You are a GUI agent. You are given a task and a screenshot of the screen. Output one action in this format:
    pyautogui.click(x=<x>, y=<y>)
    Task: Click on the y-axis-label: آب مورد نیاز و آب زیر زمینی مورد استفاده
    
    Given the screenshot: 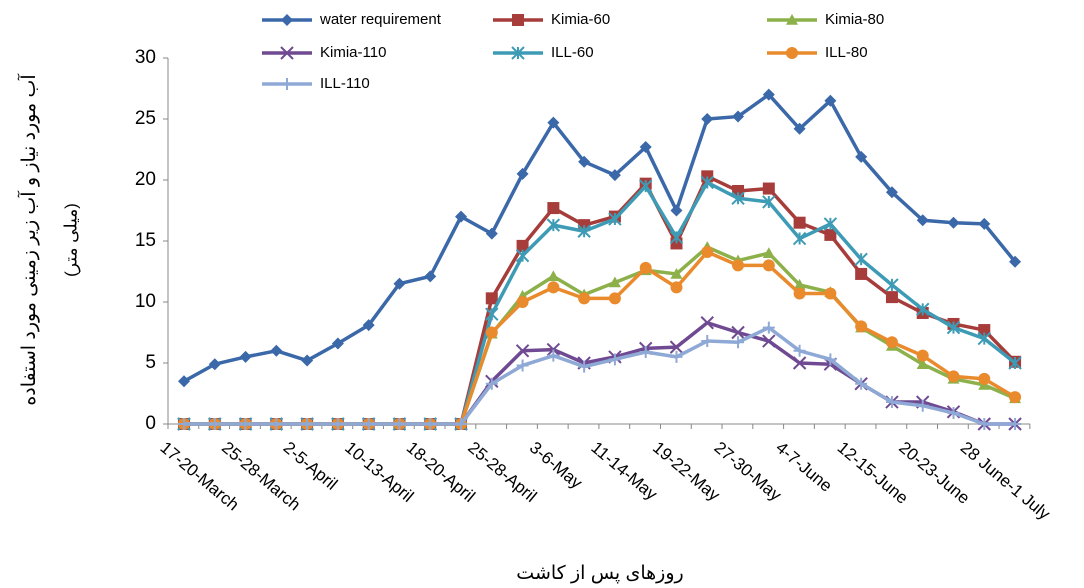 What is the action you would take?
    pyautogui.click(x=28, y=240)
    